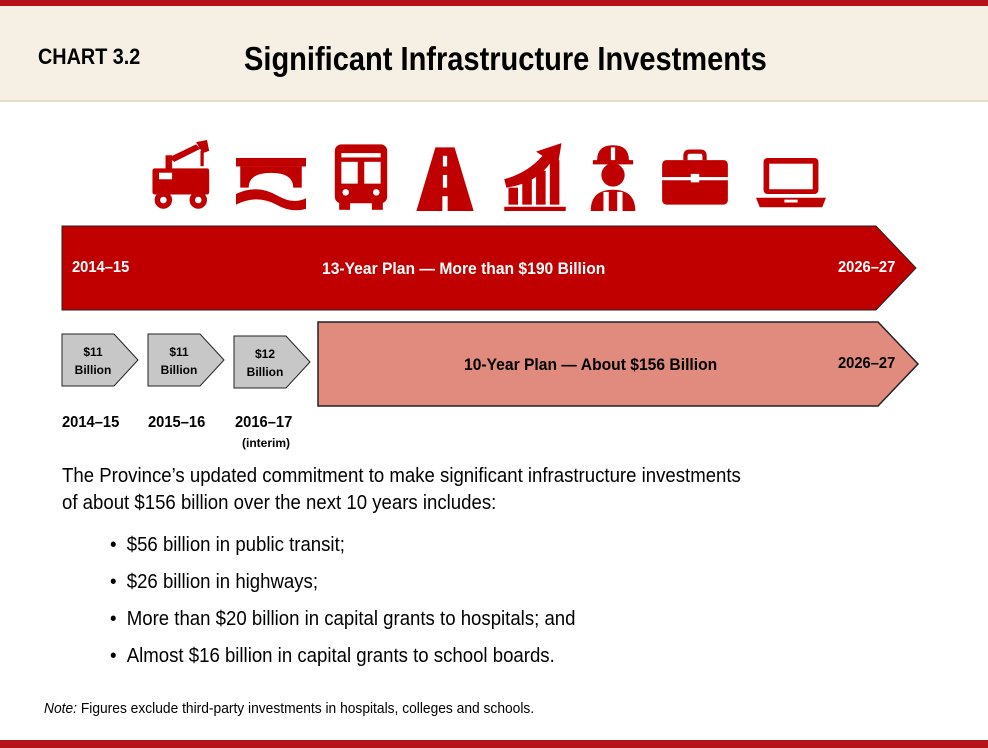 The width and height of the screenshot is (988, 748). Describe the element at coordinates (89, 56) in the screenshot. I see `chart-label: CHART 3.2` at that location.